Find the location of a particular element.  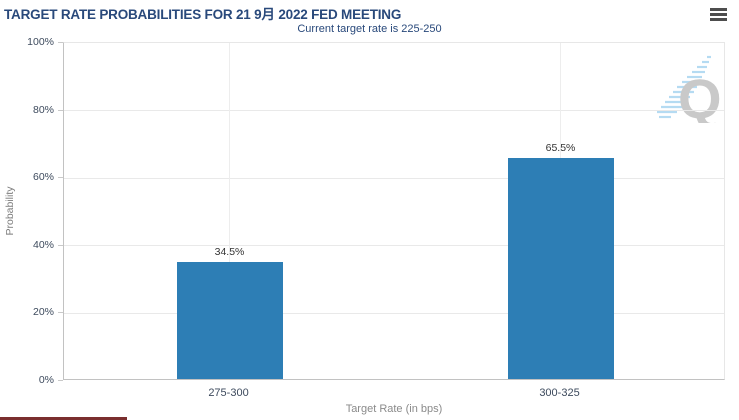

y-tick-label: 20% is located at coordinates (43, 312).